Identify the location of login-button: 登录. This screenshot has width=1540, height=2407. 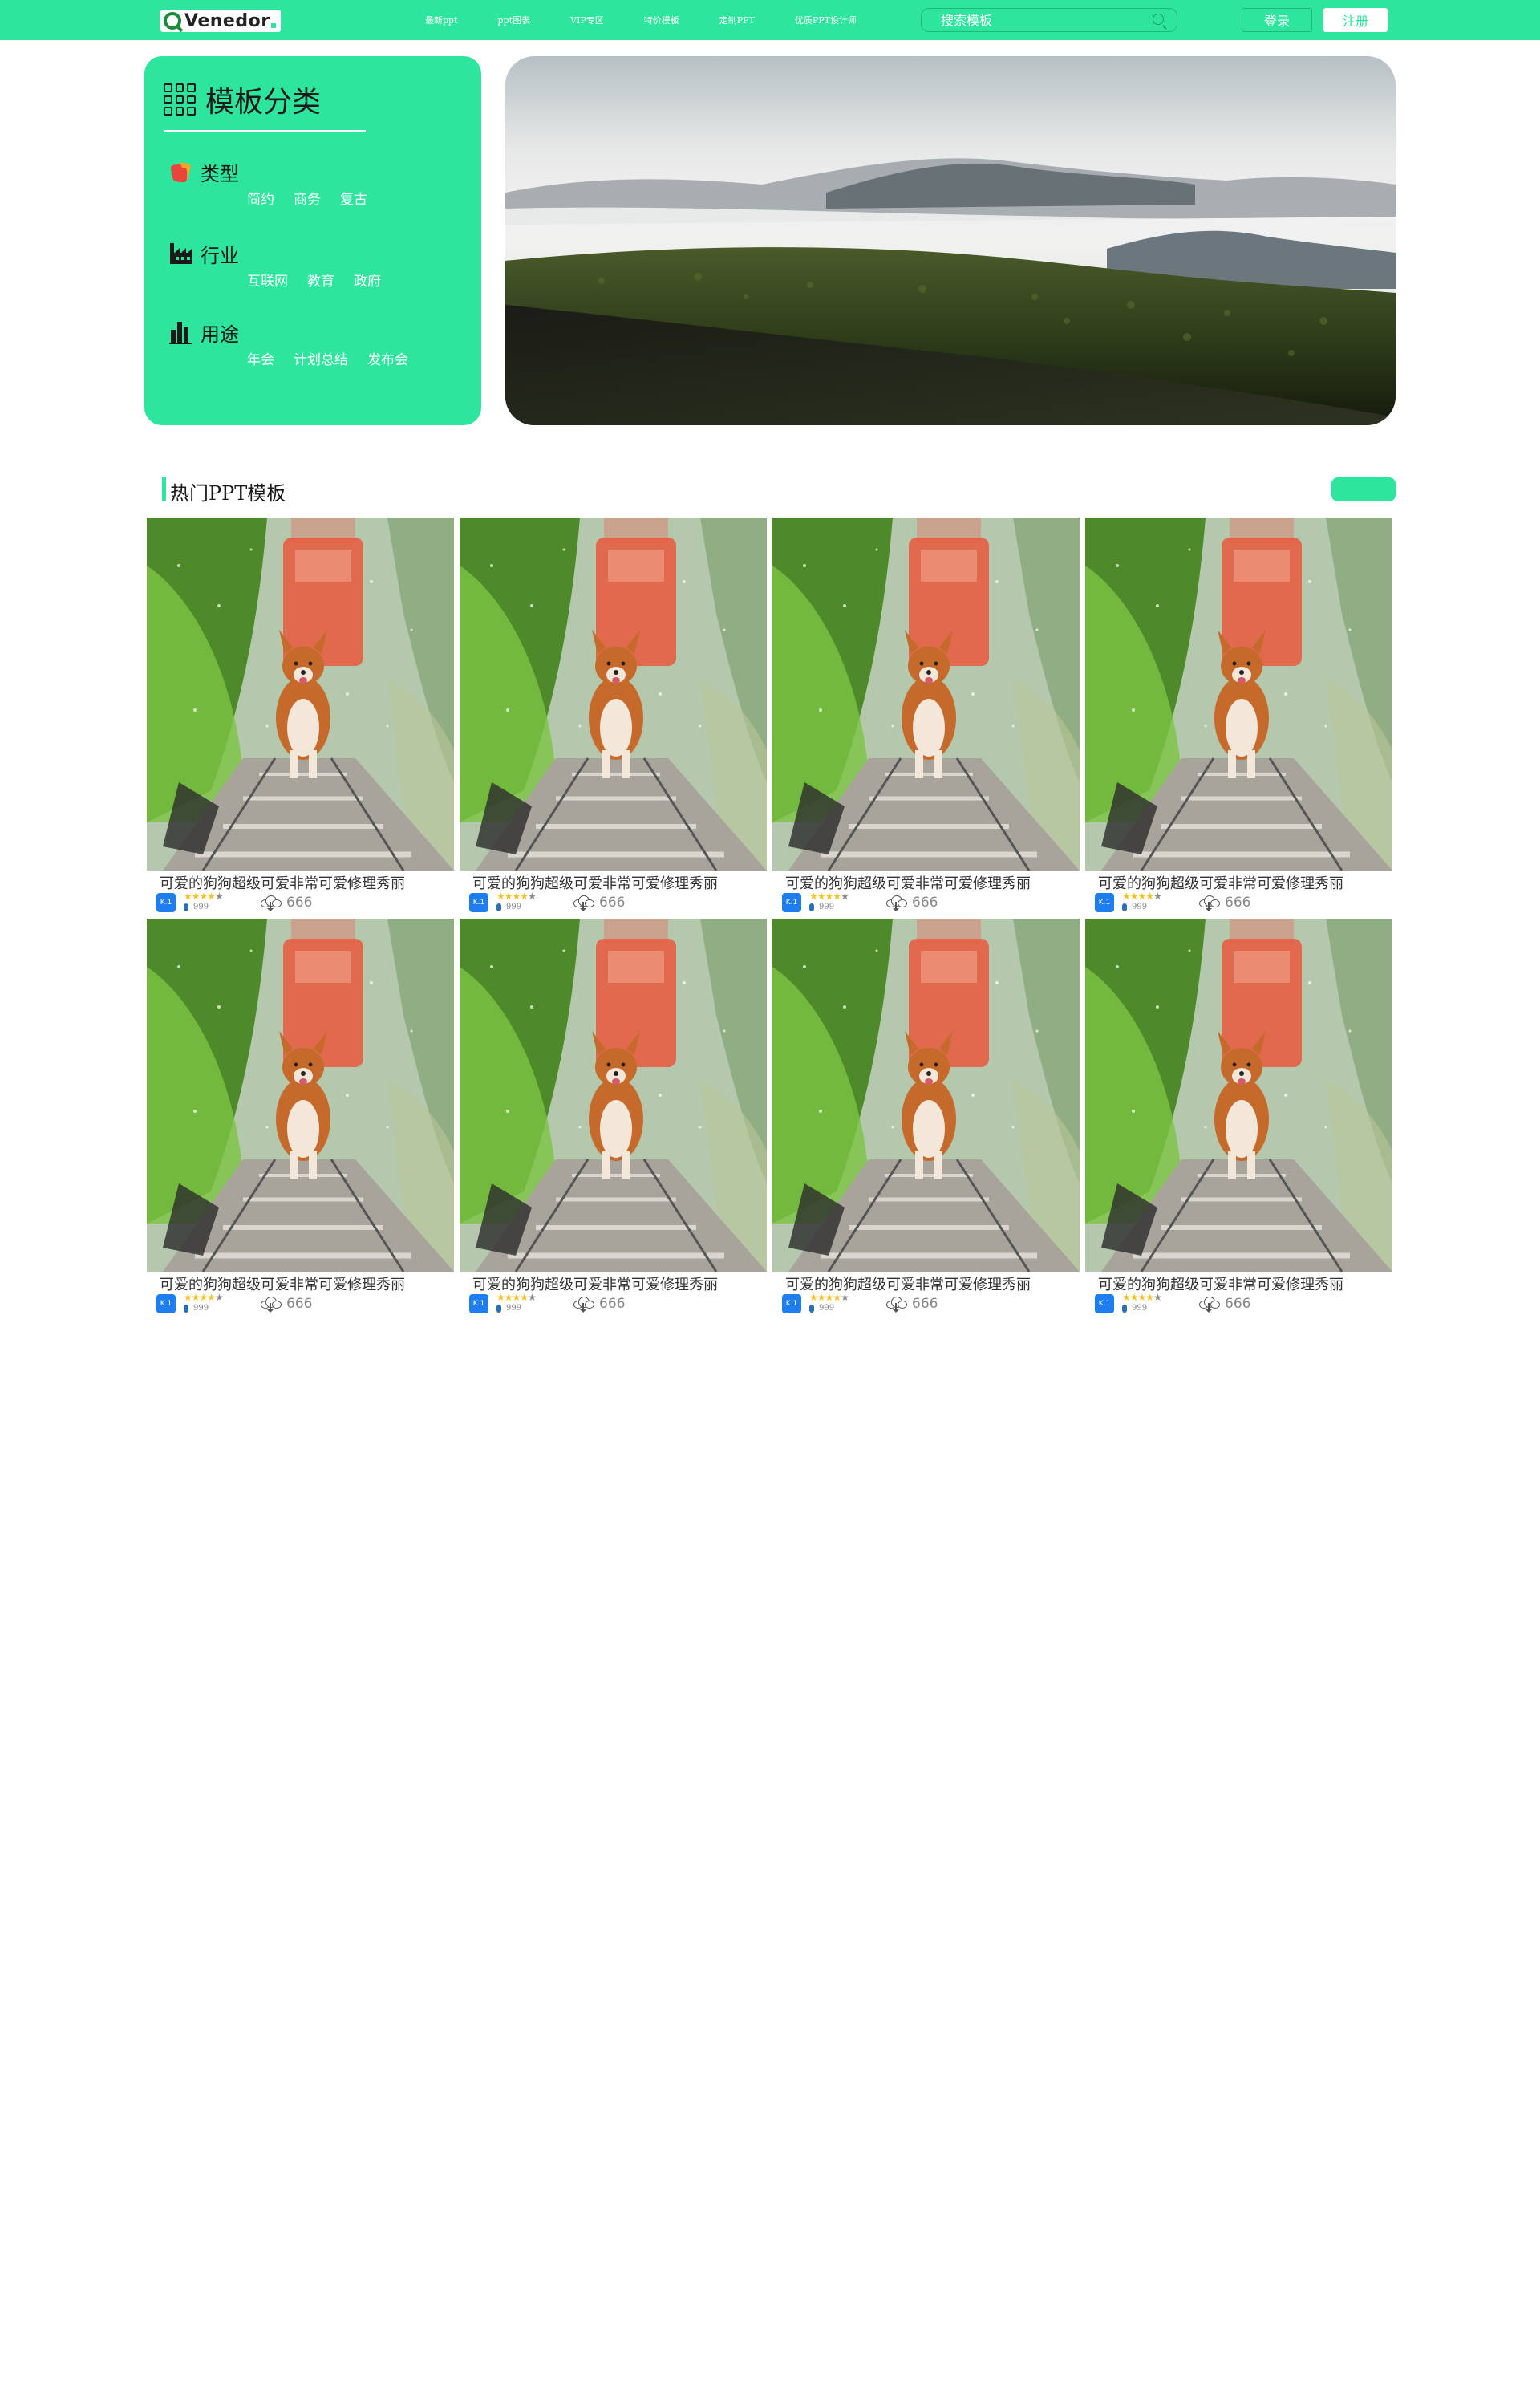
(1277, 20).